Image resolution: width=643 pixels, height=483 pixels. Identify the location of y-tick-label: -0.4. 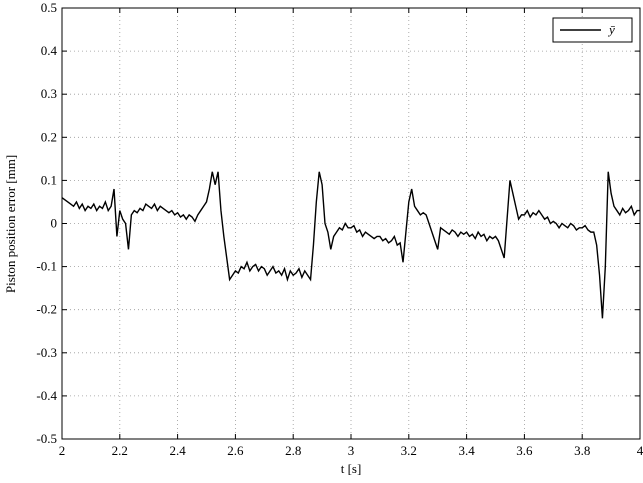
(46, 395).